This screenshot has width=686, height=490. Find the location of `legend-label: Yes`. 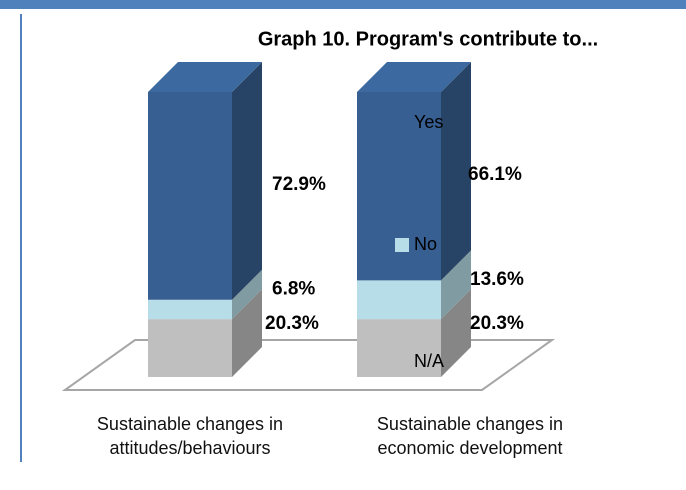

legend-label: Yes is located at coordinates (428, 122).